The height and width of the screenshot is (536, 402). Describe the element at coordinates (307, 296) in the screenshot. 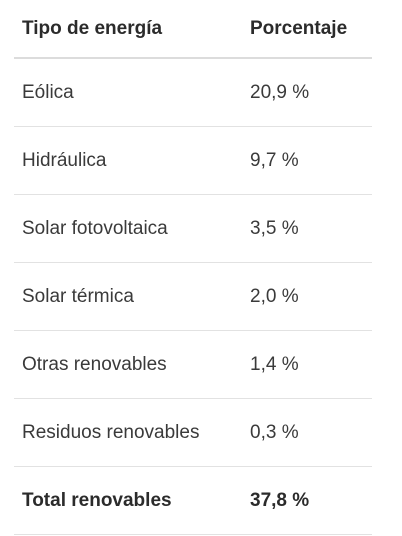

I see `cell-percentage: 2,0 %` at that location.